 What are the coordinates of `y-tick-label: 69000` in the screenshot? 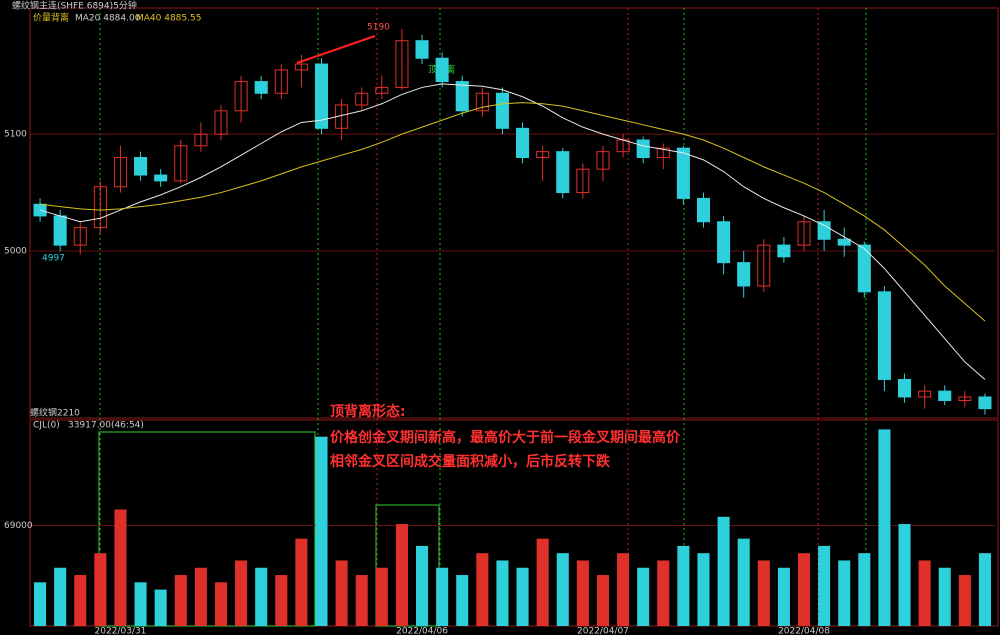 It's located at (18, 526).